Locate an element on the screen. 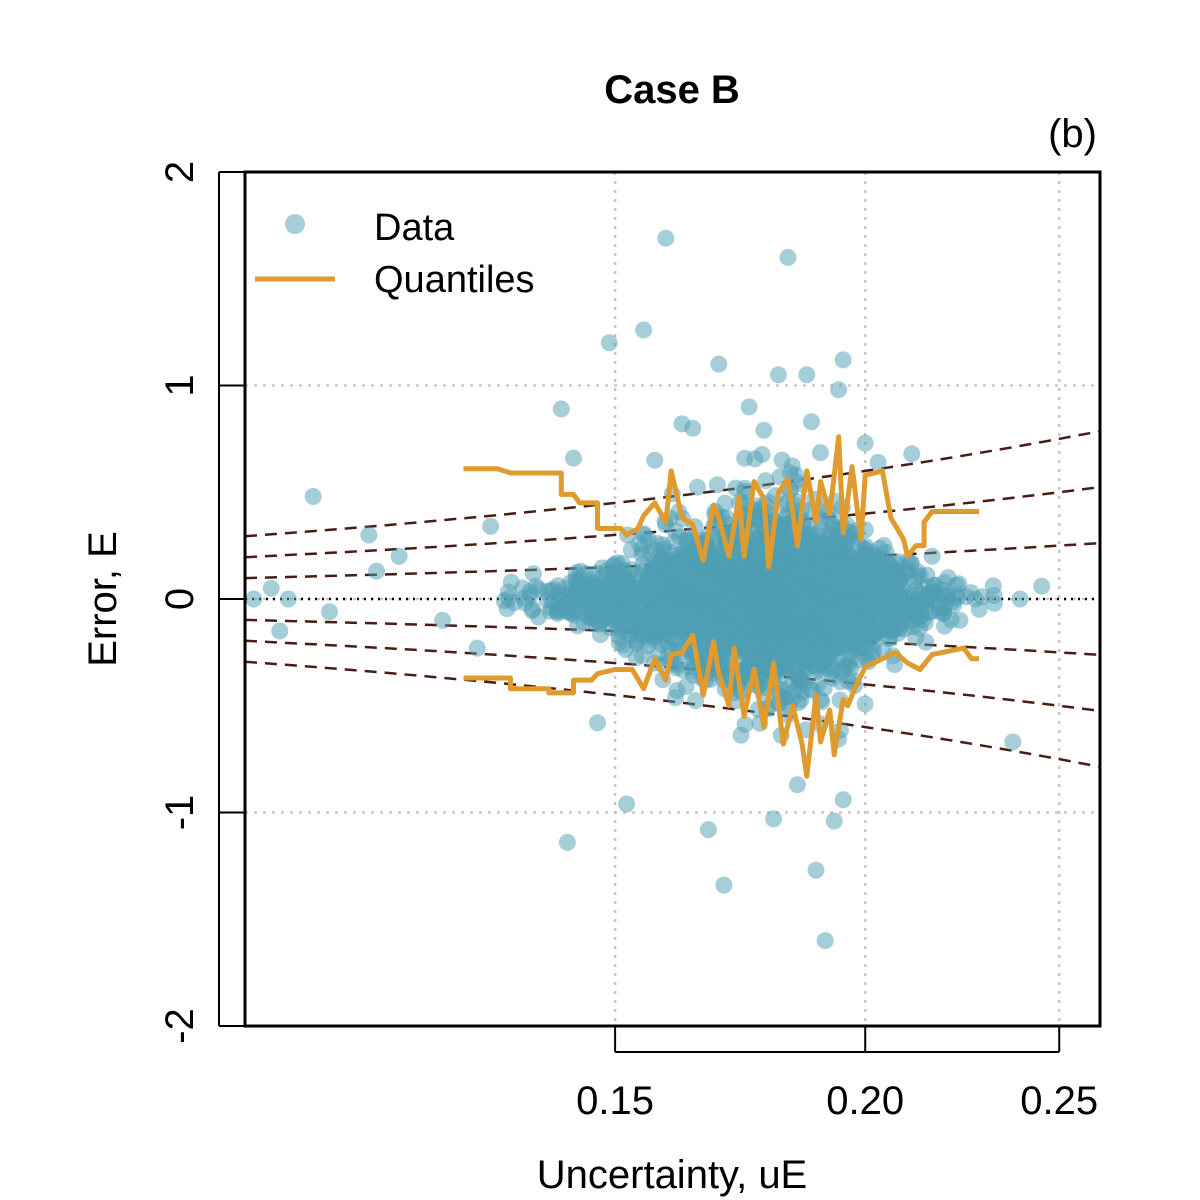 The height and width of the screenshot is (1200, 1200). x-tick-label: 0.15 is located at coordinates (615, 1101).